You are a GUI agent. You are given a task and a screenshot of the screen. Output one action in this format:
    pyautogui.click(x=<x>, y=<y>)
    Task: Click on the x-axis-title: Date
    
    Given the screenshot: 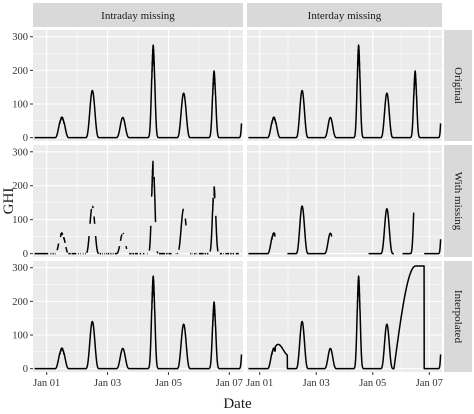 What is the action you would take?
    pyautogui.click(x=237, y=404)
    